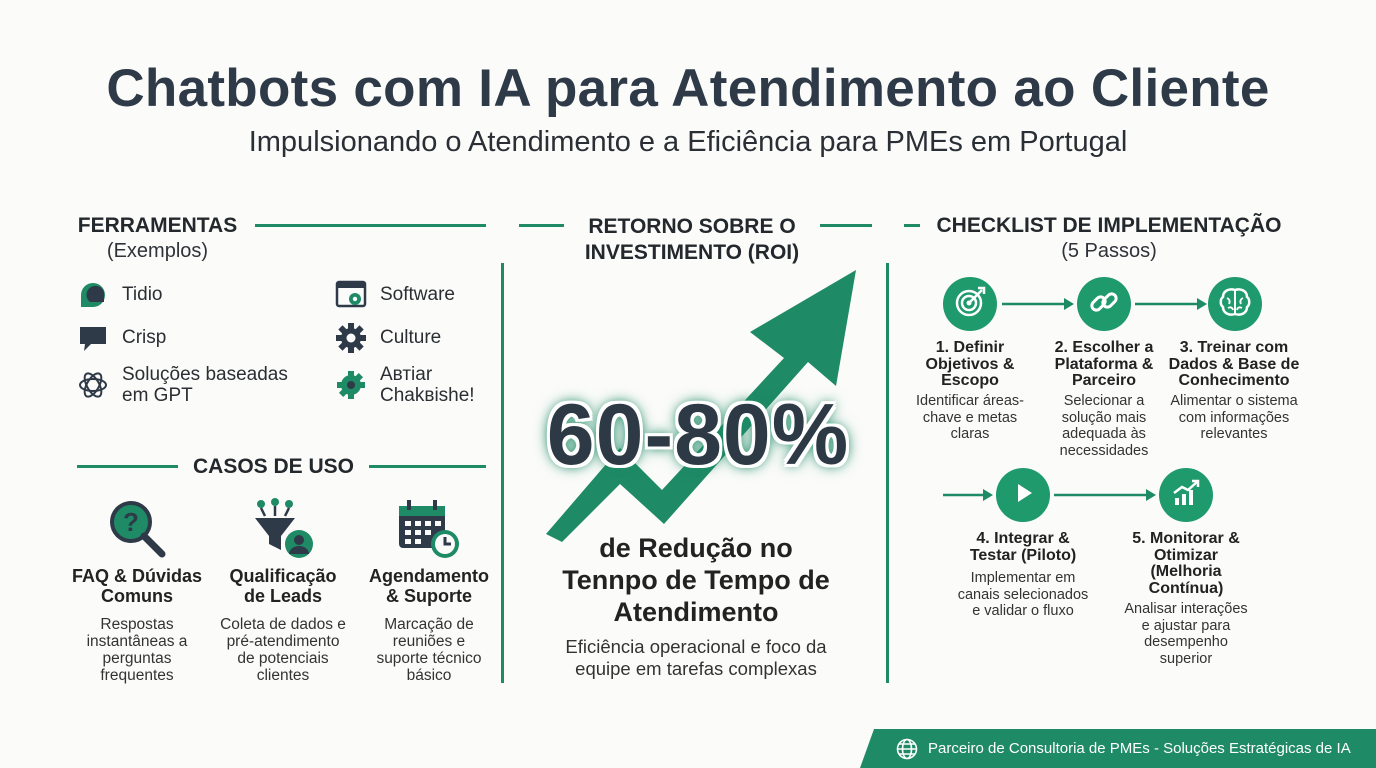 The image size is (1376, 768). Describe the element at coordinates (157, 225) in the screenshot. I see `tools-title: FERRAMENTAS` at that location.